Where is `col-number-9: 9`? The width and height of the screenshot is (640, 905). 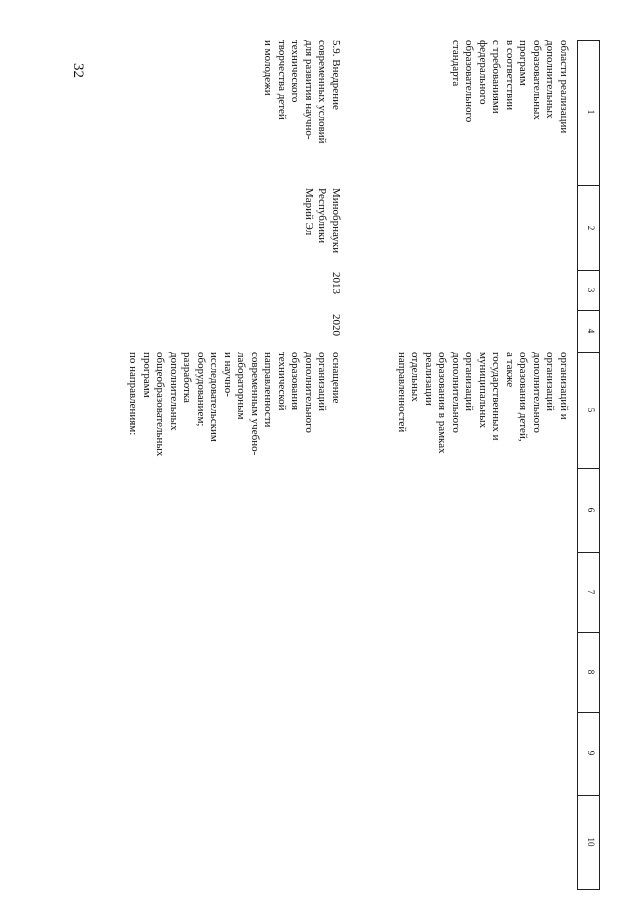
col-number-9: 9 is located at coordinates (591, 753).